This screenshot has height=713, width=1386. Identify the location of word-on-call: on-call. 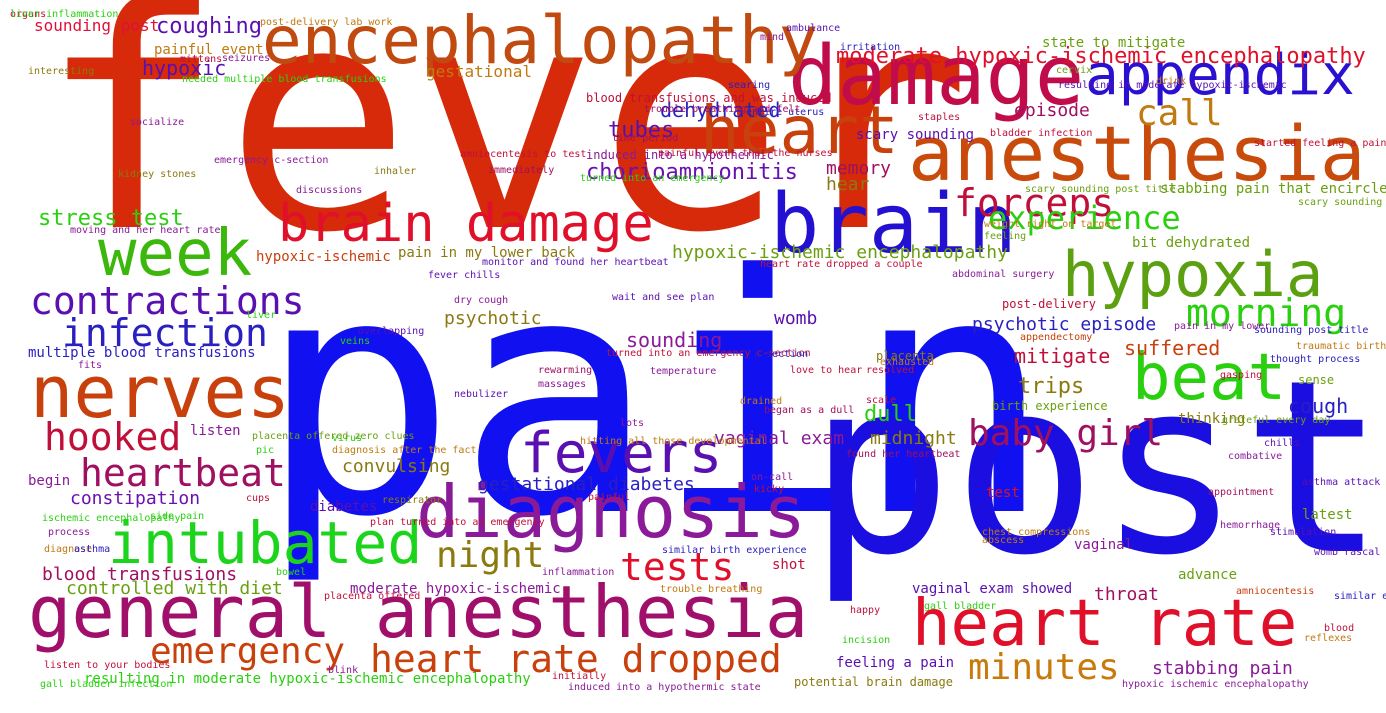
(772, 477).